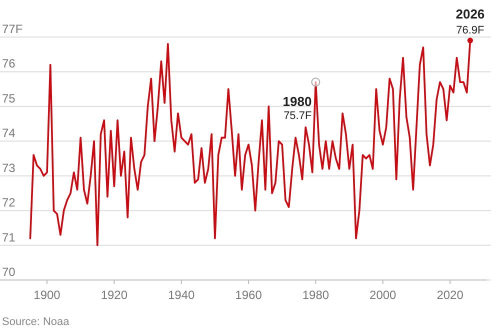 This screenshot has width=500, height=331. I want to click on x-tick-label: 1920, so click(114, 295).